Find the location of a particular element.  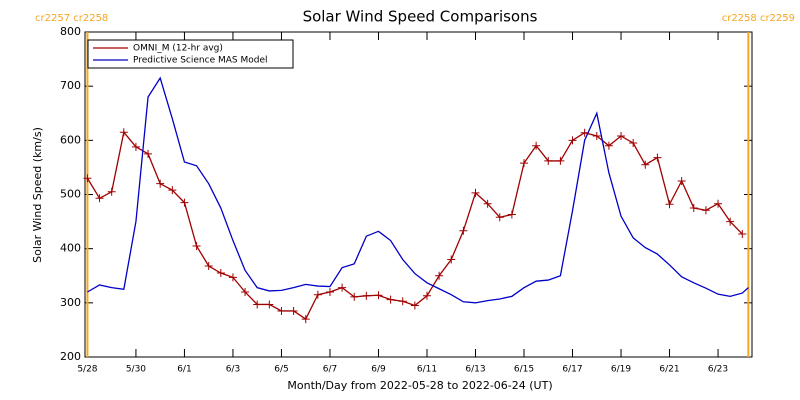

x-tick-label: 5/28 is located at coordinates (87, 370).